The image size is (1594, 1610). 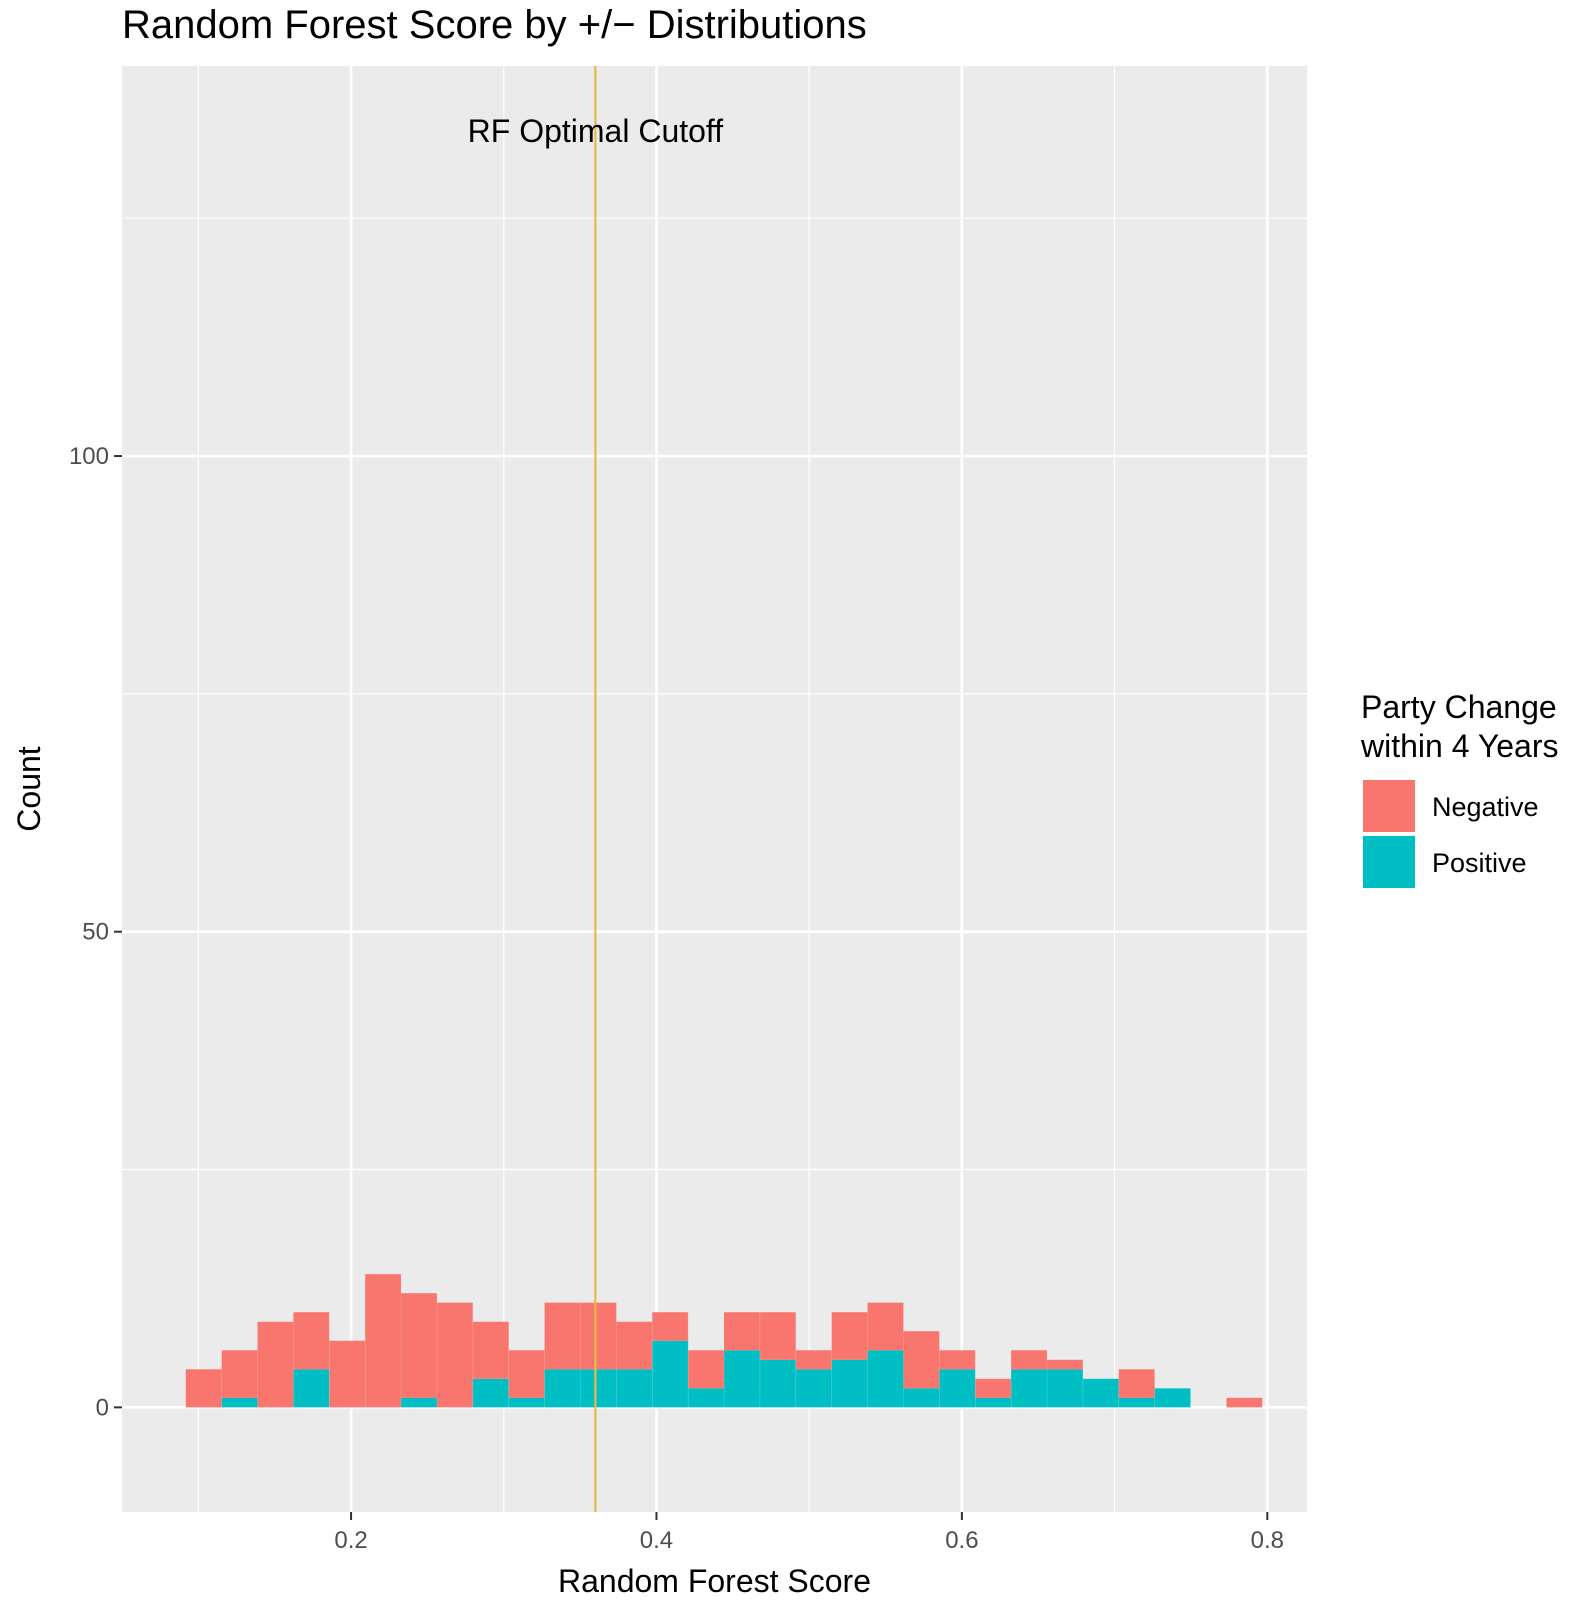 I want to click on x-axis-title: Random Forest Score, so click(x=714, y=1581).